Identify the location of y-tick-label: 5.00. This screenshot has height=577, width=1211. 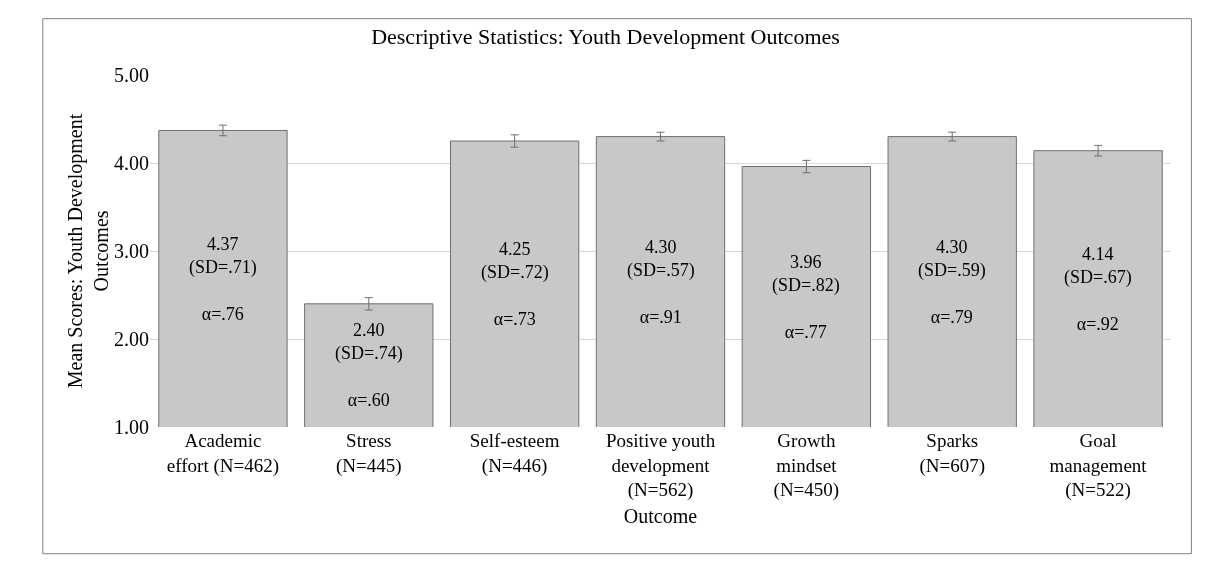
(131, 75).